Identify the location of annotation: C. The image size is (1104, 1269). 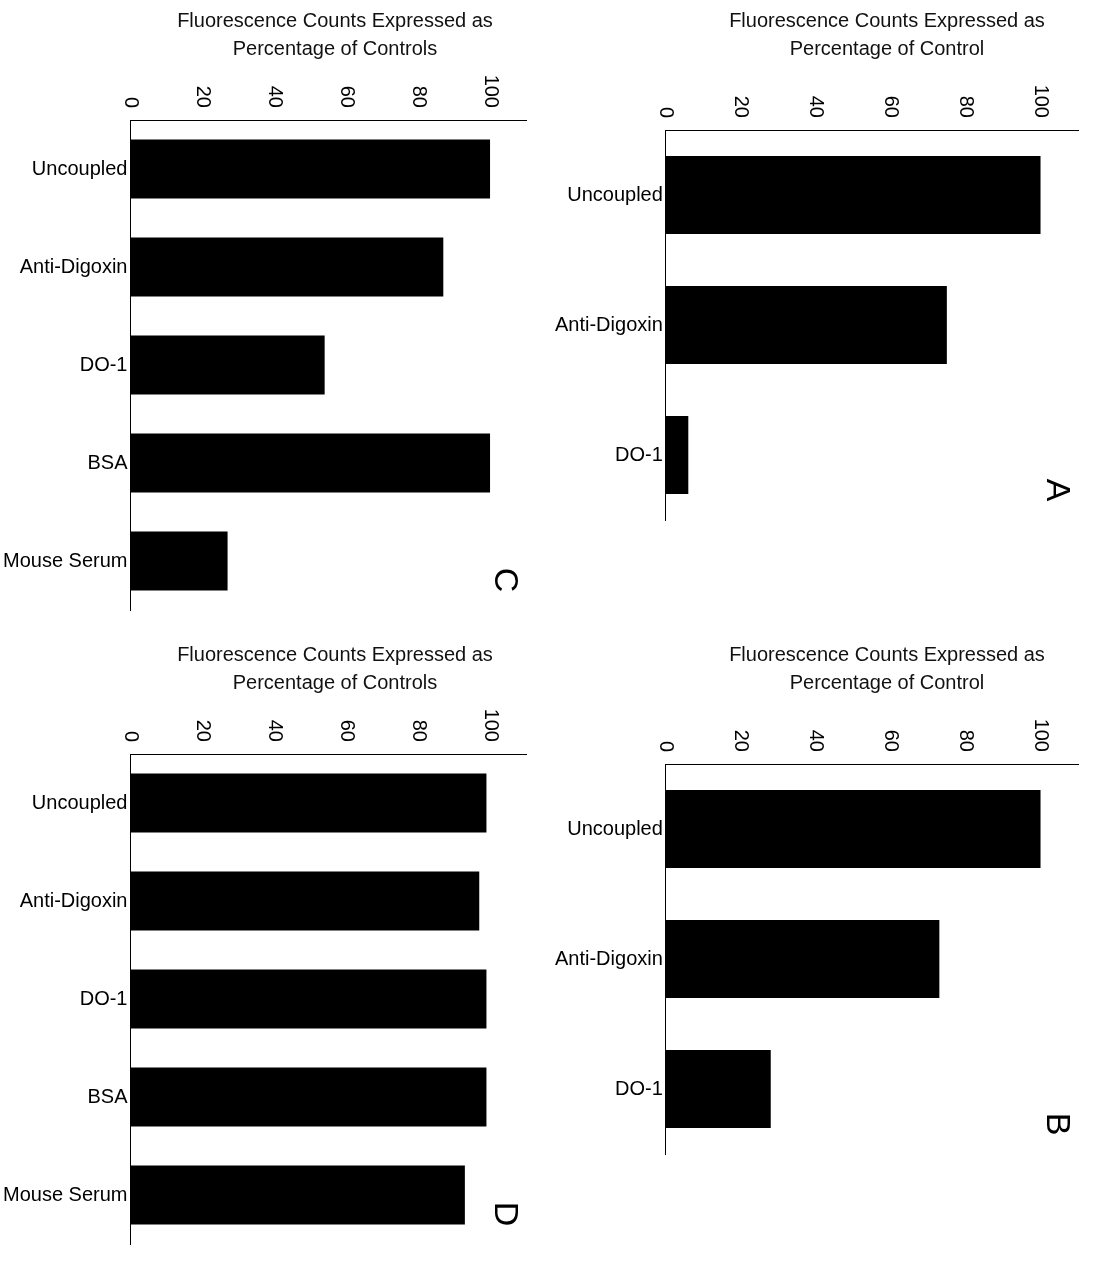
(506, 580).